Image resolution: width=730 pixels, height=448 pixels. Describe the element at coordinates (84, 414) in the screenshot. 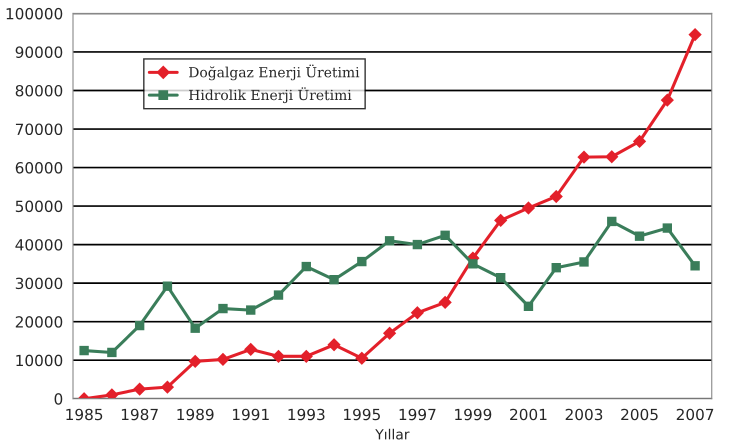

I see `x-tick-label: 1985` at that location.